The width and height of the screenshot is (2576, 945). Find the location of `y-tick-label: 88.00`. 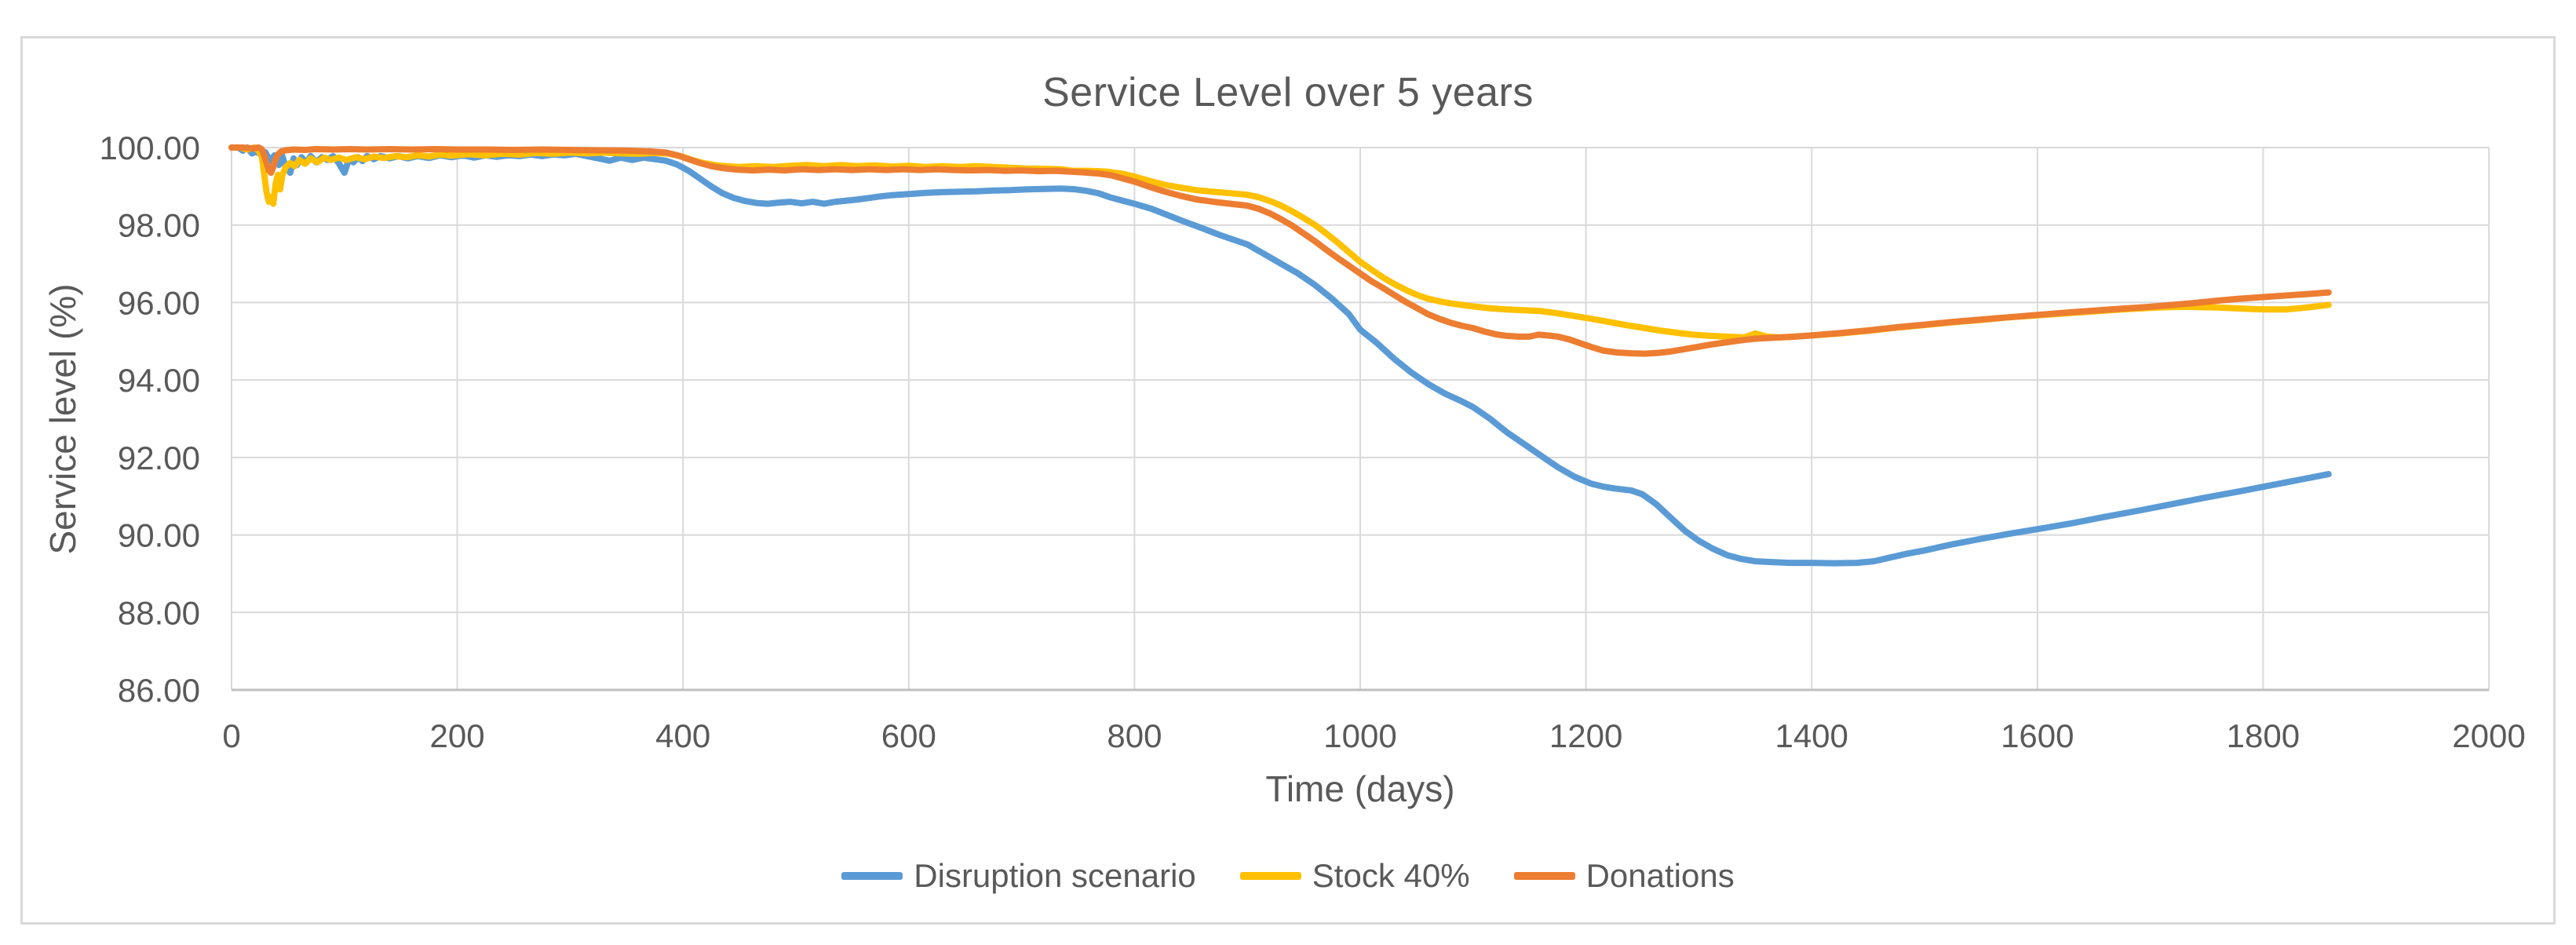

y-tick-label: 88.00 is located at coordinates (159, 612).